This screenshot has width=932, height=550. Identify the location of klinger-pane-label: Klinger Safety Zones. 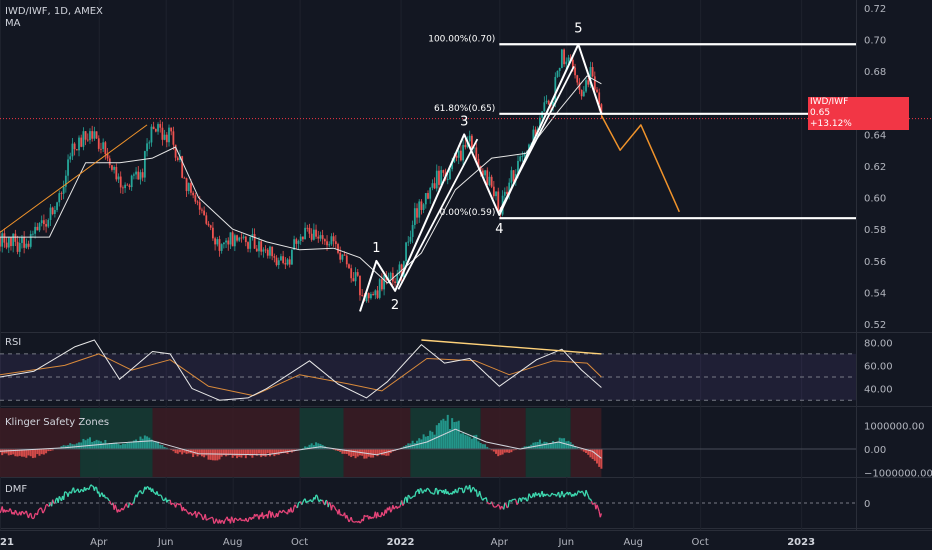
(57, 422).